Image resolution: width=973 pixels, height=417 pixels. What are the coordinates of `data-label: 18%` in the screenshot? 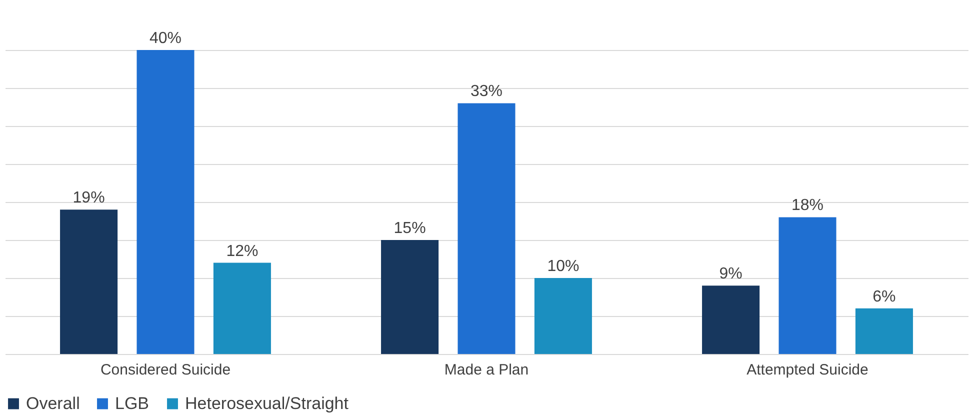 It's located at (807, 205).